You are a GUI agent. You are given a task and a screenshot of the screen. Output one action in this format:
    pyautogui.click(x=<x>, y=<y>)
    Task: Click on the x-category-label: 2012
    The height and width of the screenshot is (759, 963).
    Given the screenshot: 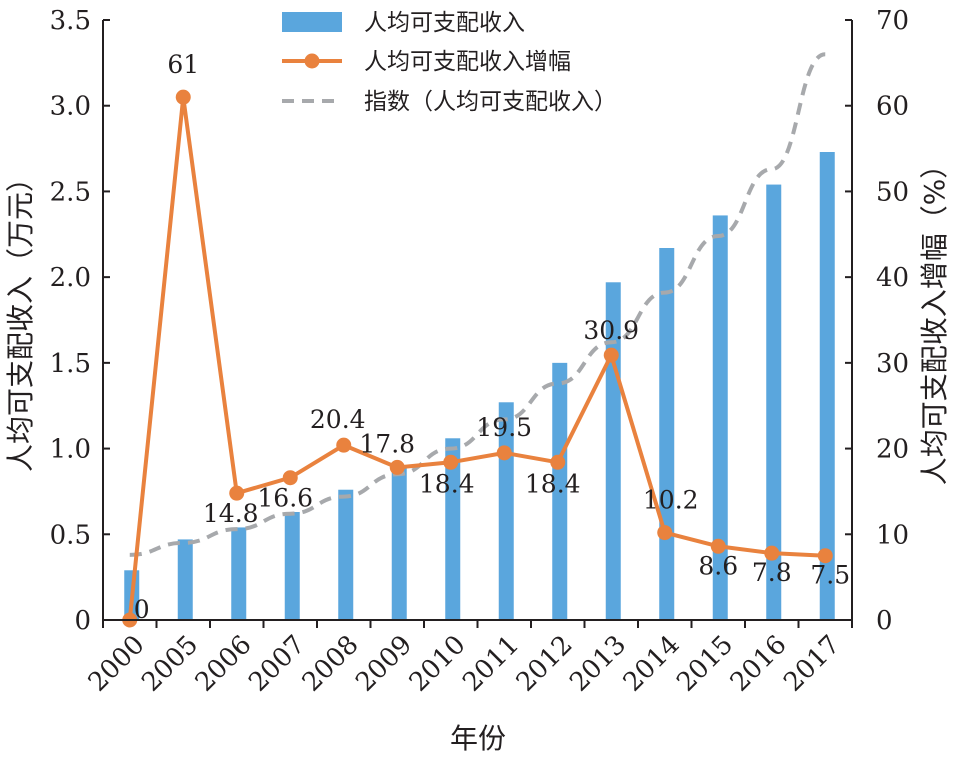 What is the action you would take?
    pyautogui.click(x=545, y=664)
    